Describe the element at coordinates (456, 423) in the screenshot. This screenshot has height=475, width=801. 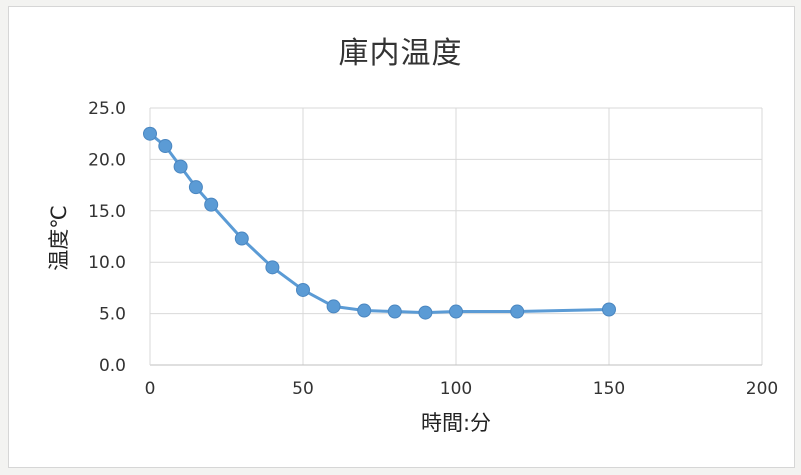
I see `x-axis-title: 時間:分` at that location.